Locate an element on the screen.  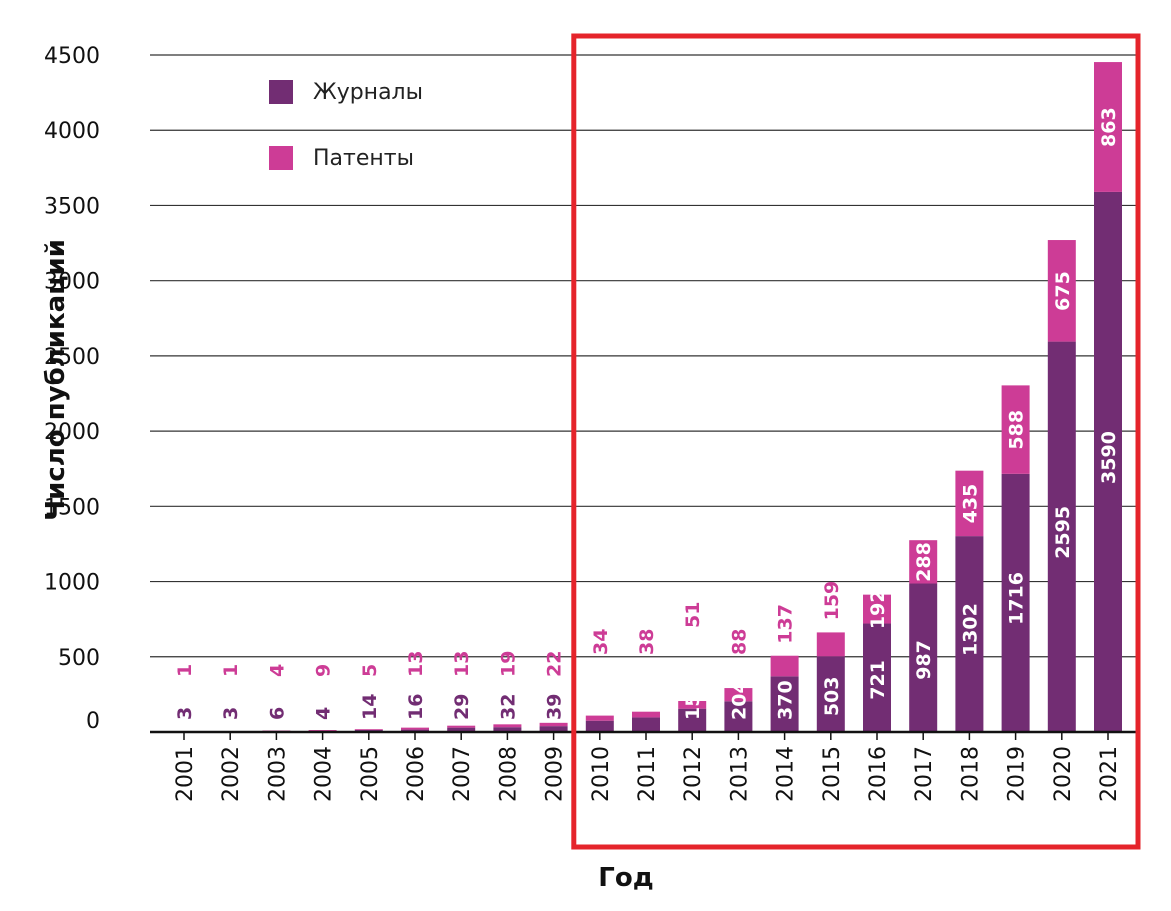
x-tick-label: 2006 is located at coordinates (416, 774).